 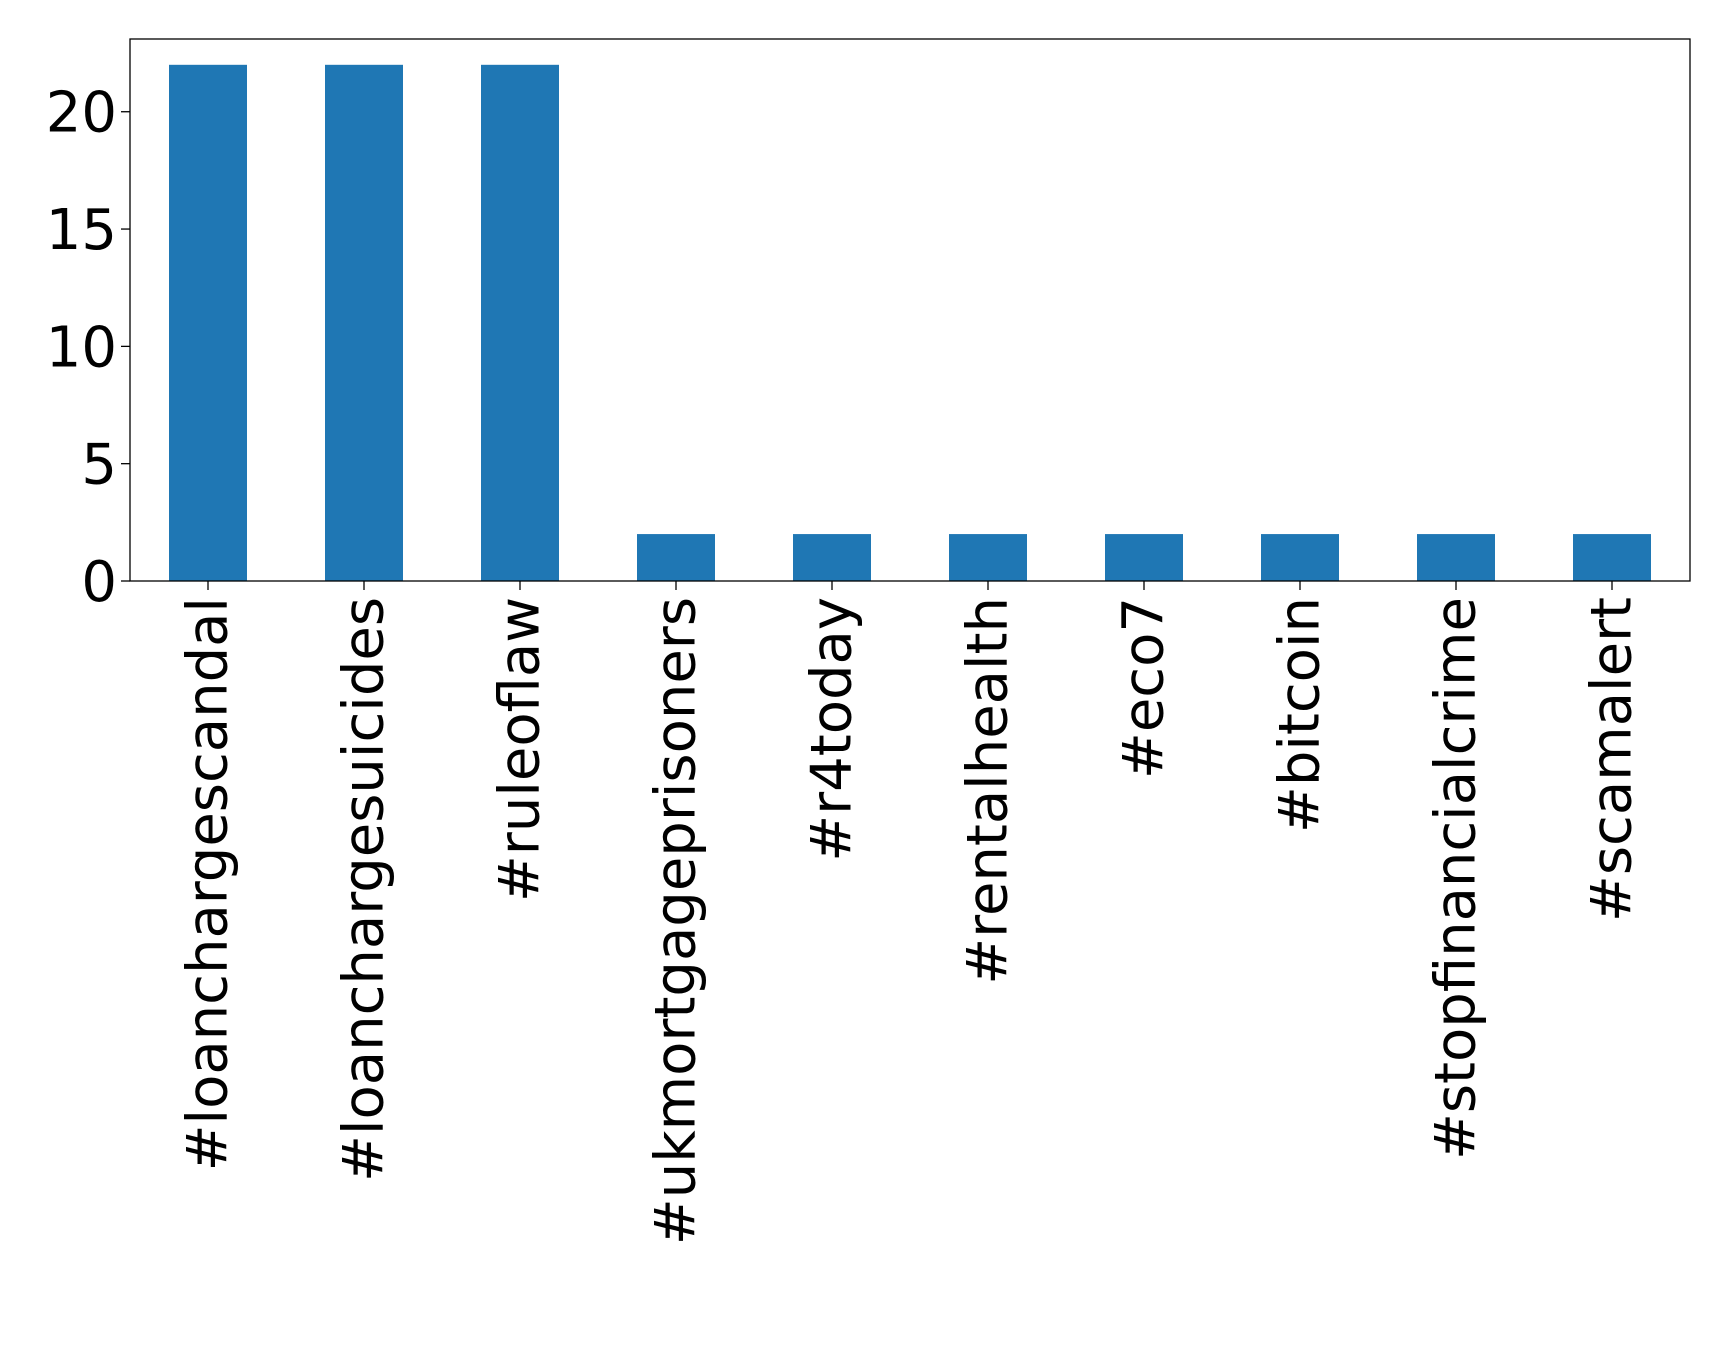 I want to click on y-tick-label: 5, so click(x=99, y=465).